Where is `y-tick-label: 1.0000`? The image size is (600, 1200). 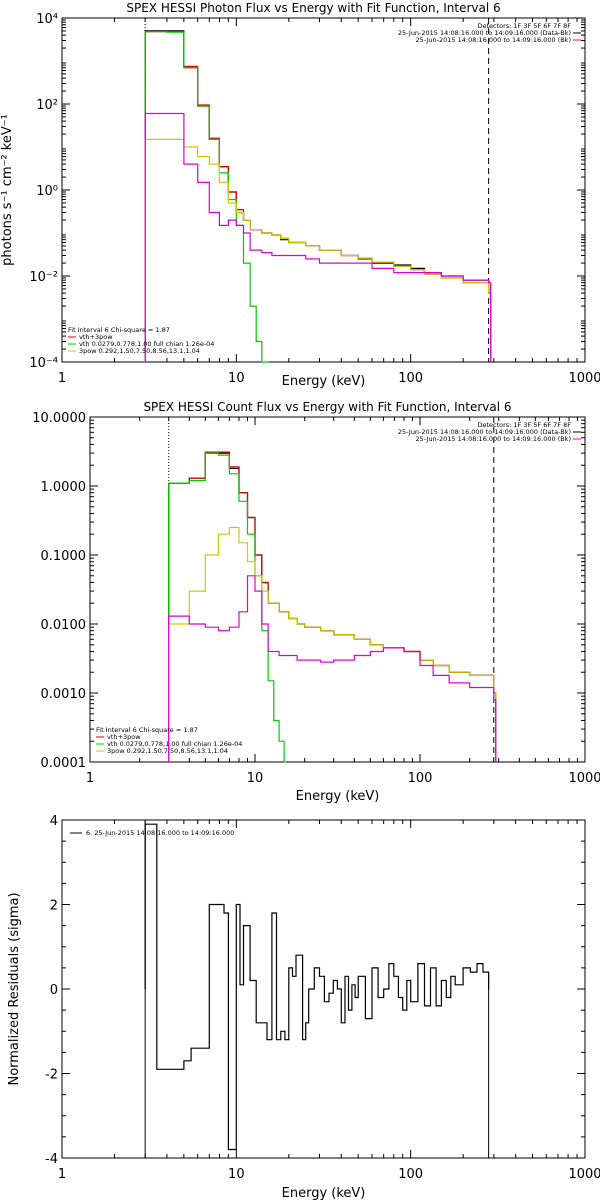
y-tick-label: 1.0000 is located at coordinates (64, 487).